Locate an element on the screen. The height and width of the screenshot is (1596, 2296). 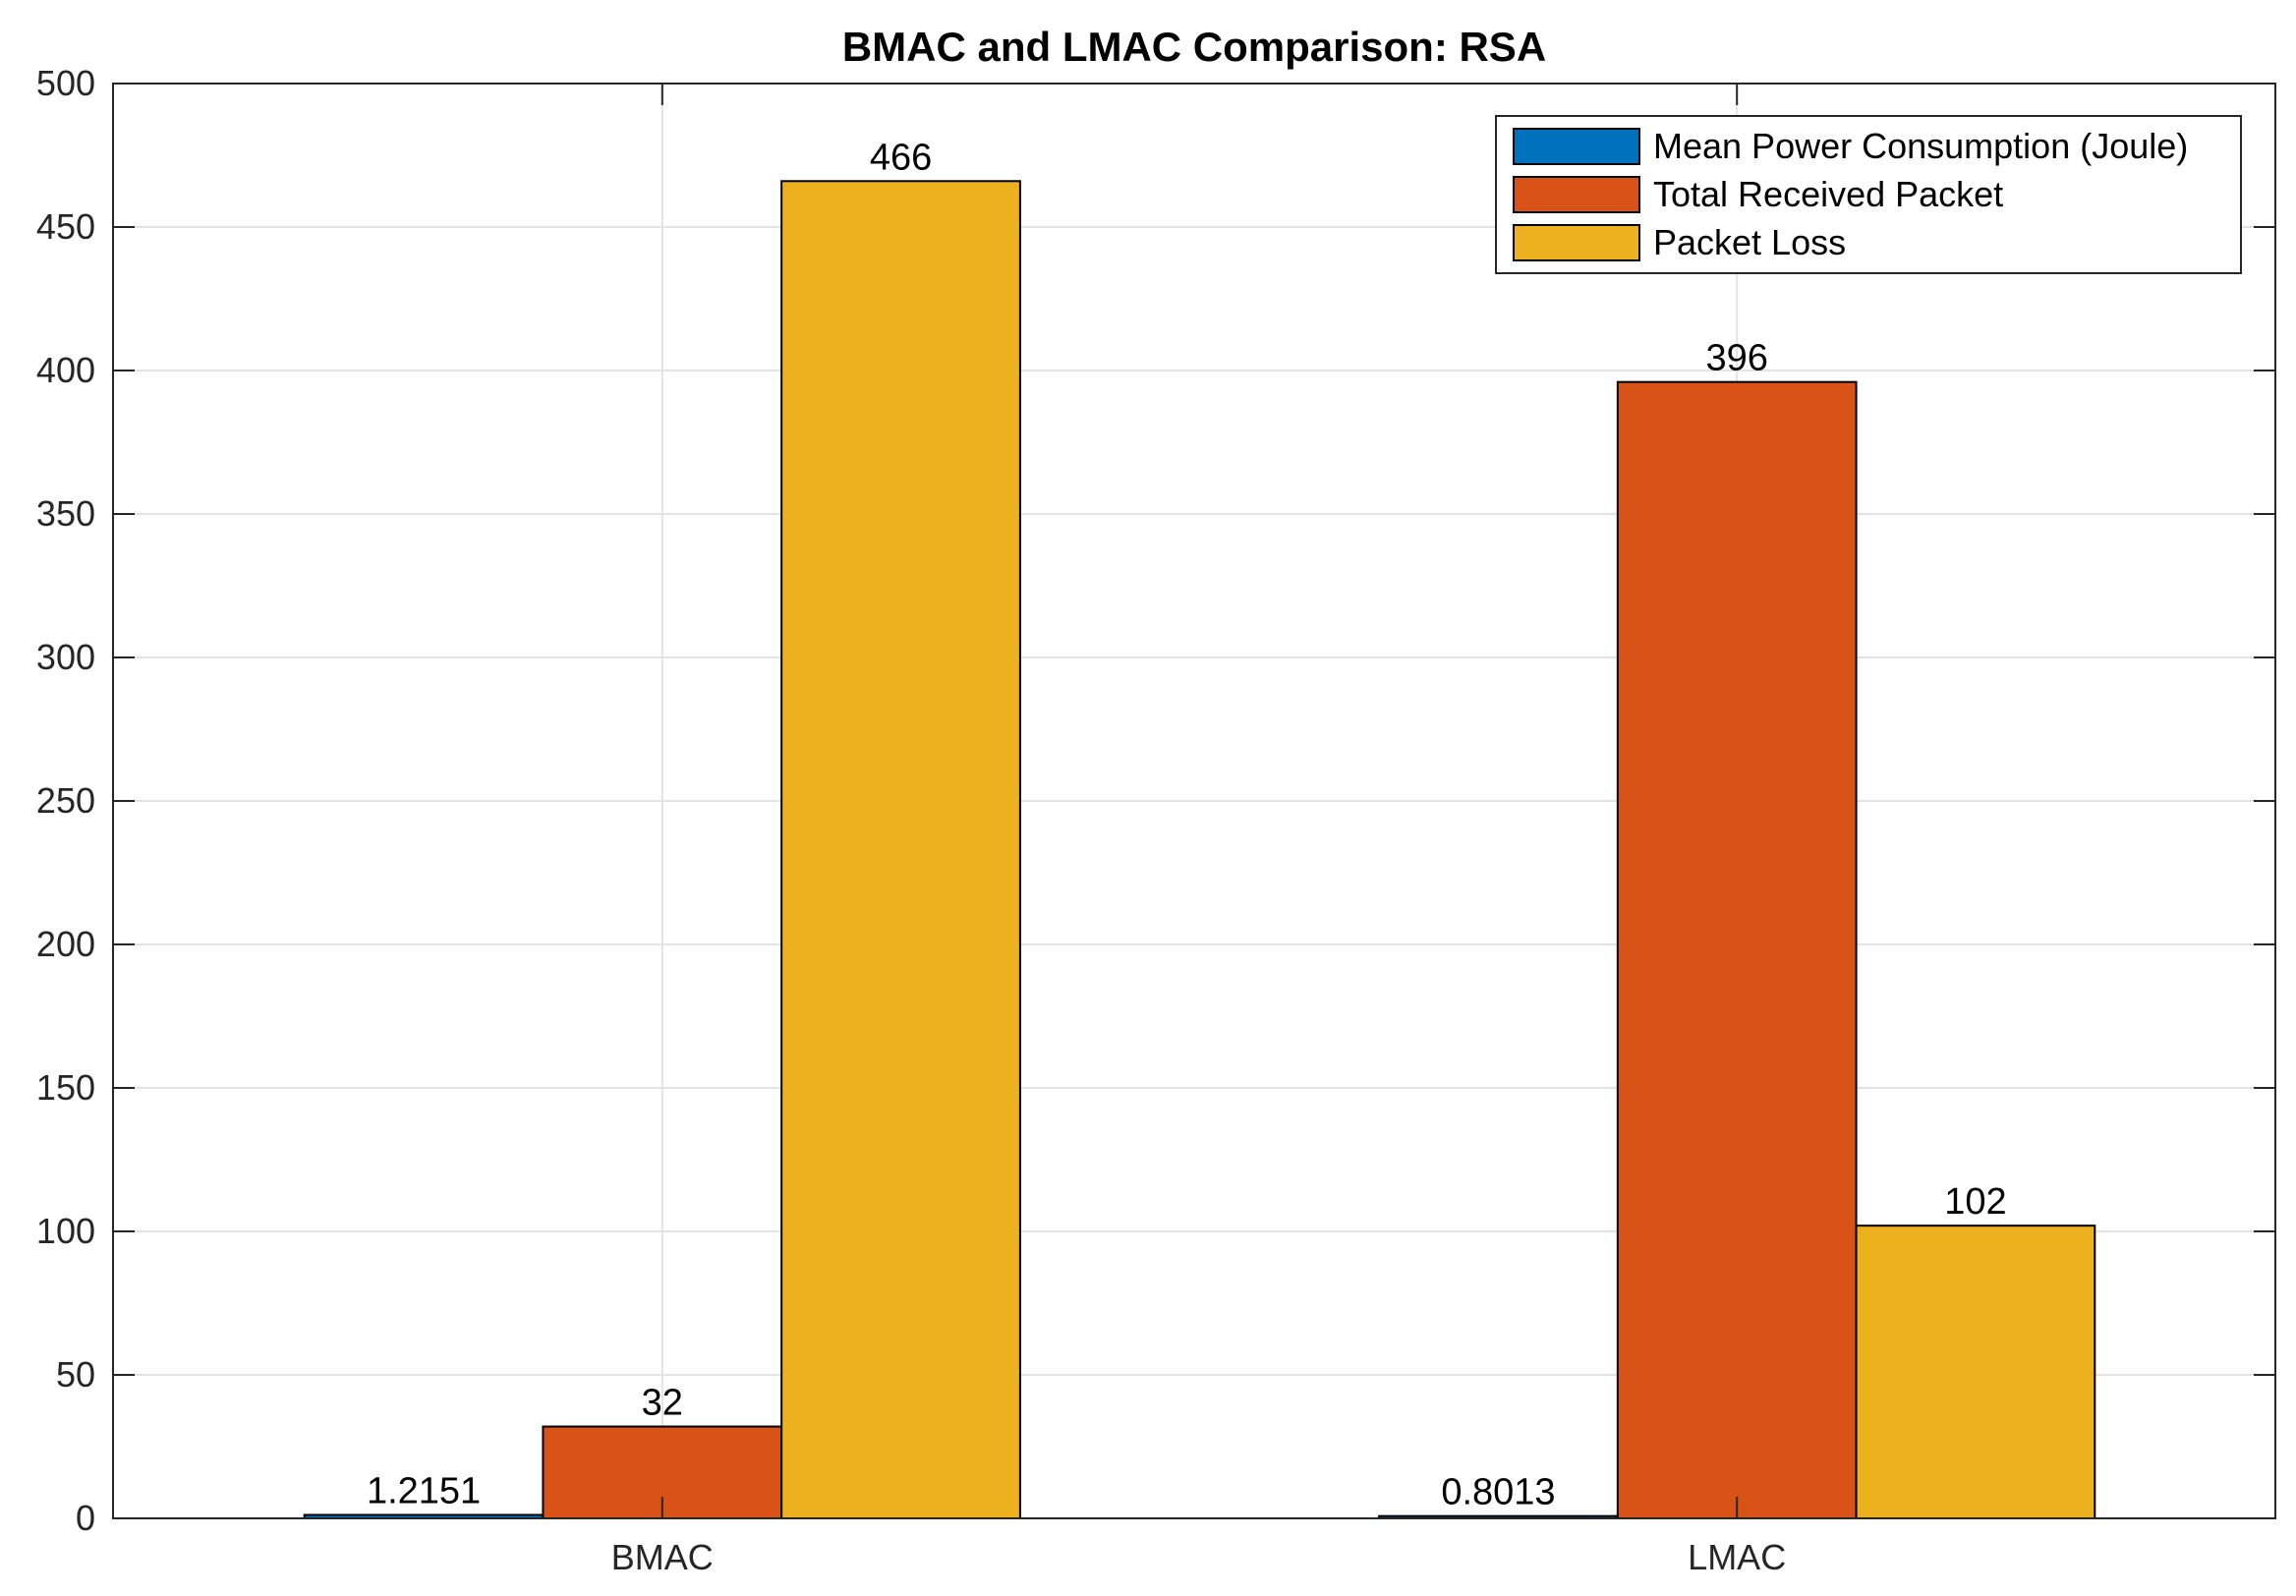
data-label: 466 is located at coordinates (901, 157).